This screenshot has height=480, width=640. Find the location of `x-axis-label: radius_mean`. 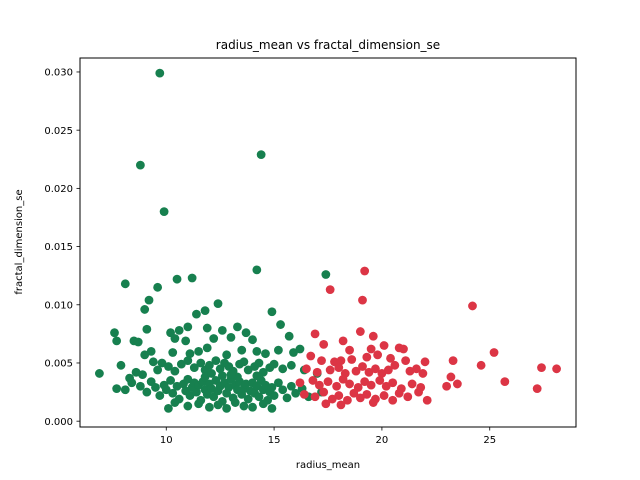

x-axis-label: radius_mean is located at coordinates (328, 465).